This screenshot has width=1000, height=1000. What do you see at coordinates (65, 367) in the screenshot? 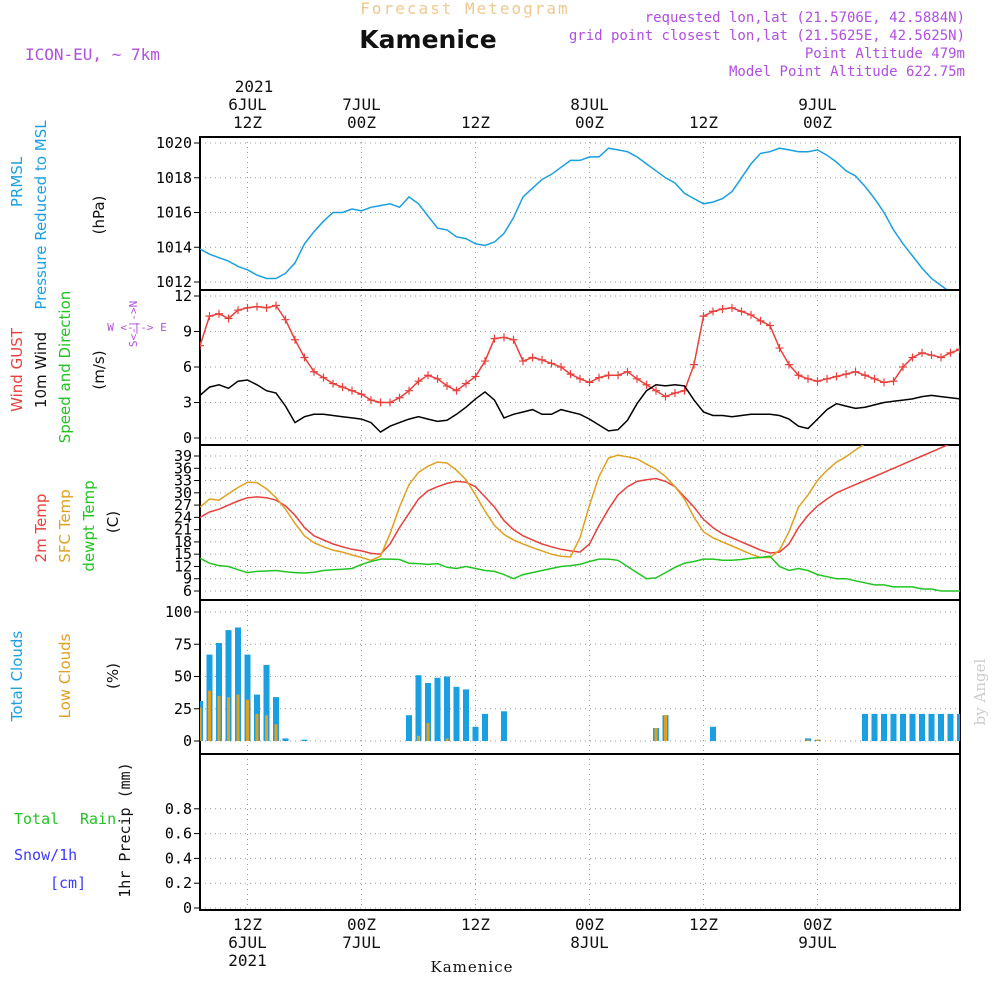
I see `label-speed-direction: Speed and Direction` at bounding box center [65, 367].